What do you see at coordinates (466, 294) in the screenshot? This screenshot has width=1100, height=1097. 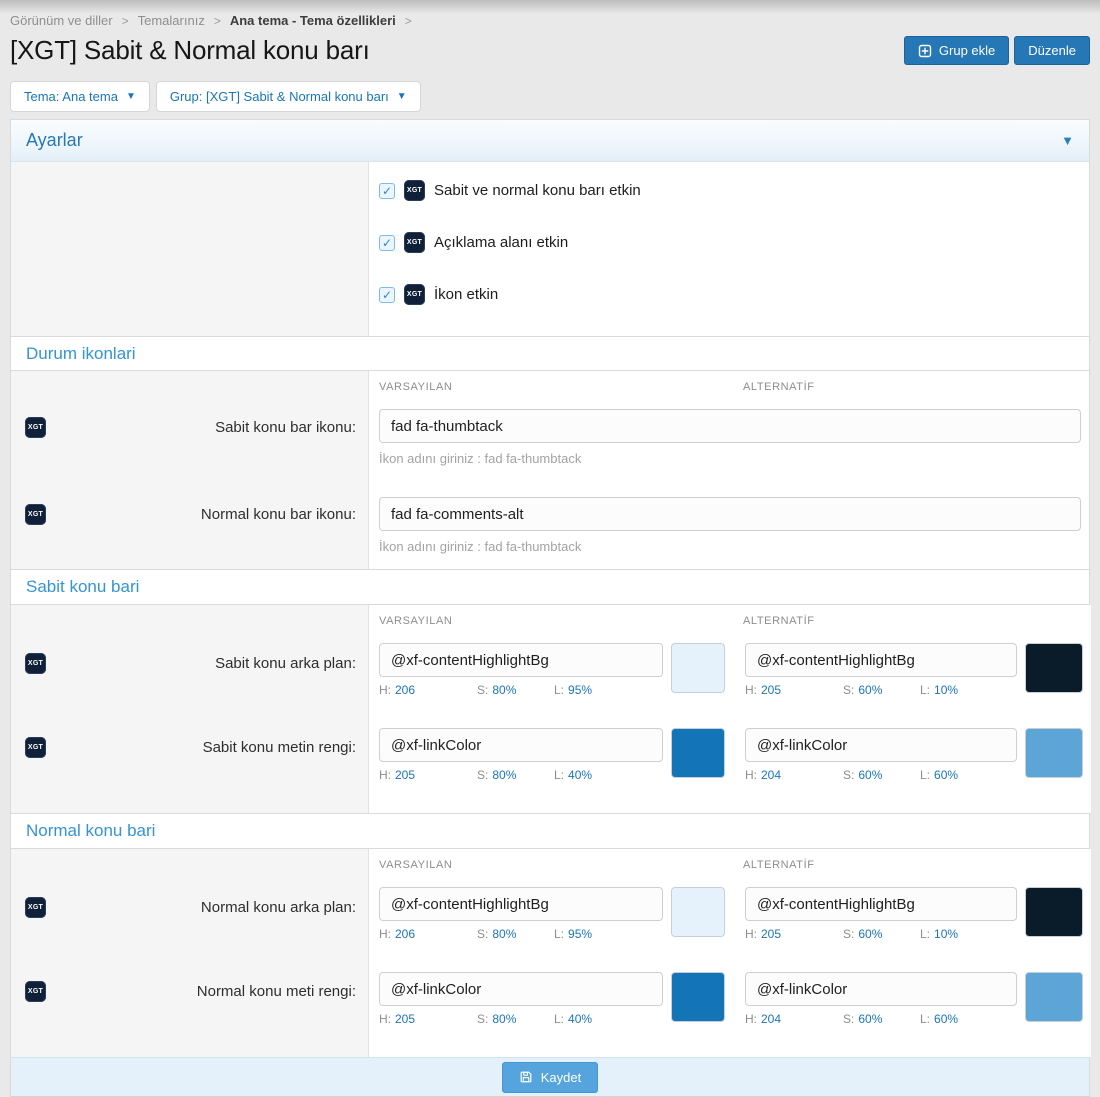 I see `checkbox-label: İkon etkin` at bounding box center [466, 294].